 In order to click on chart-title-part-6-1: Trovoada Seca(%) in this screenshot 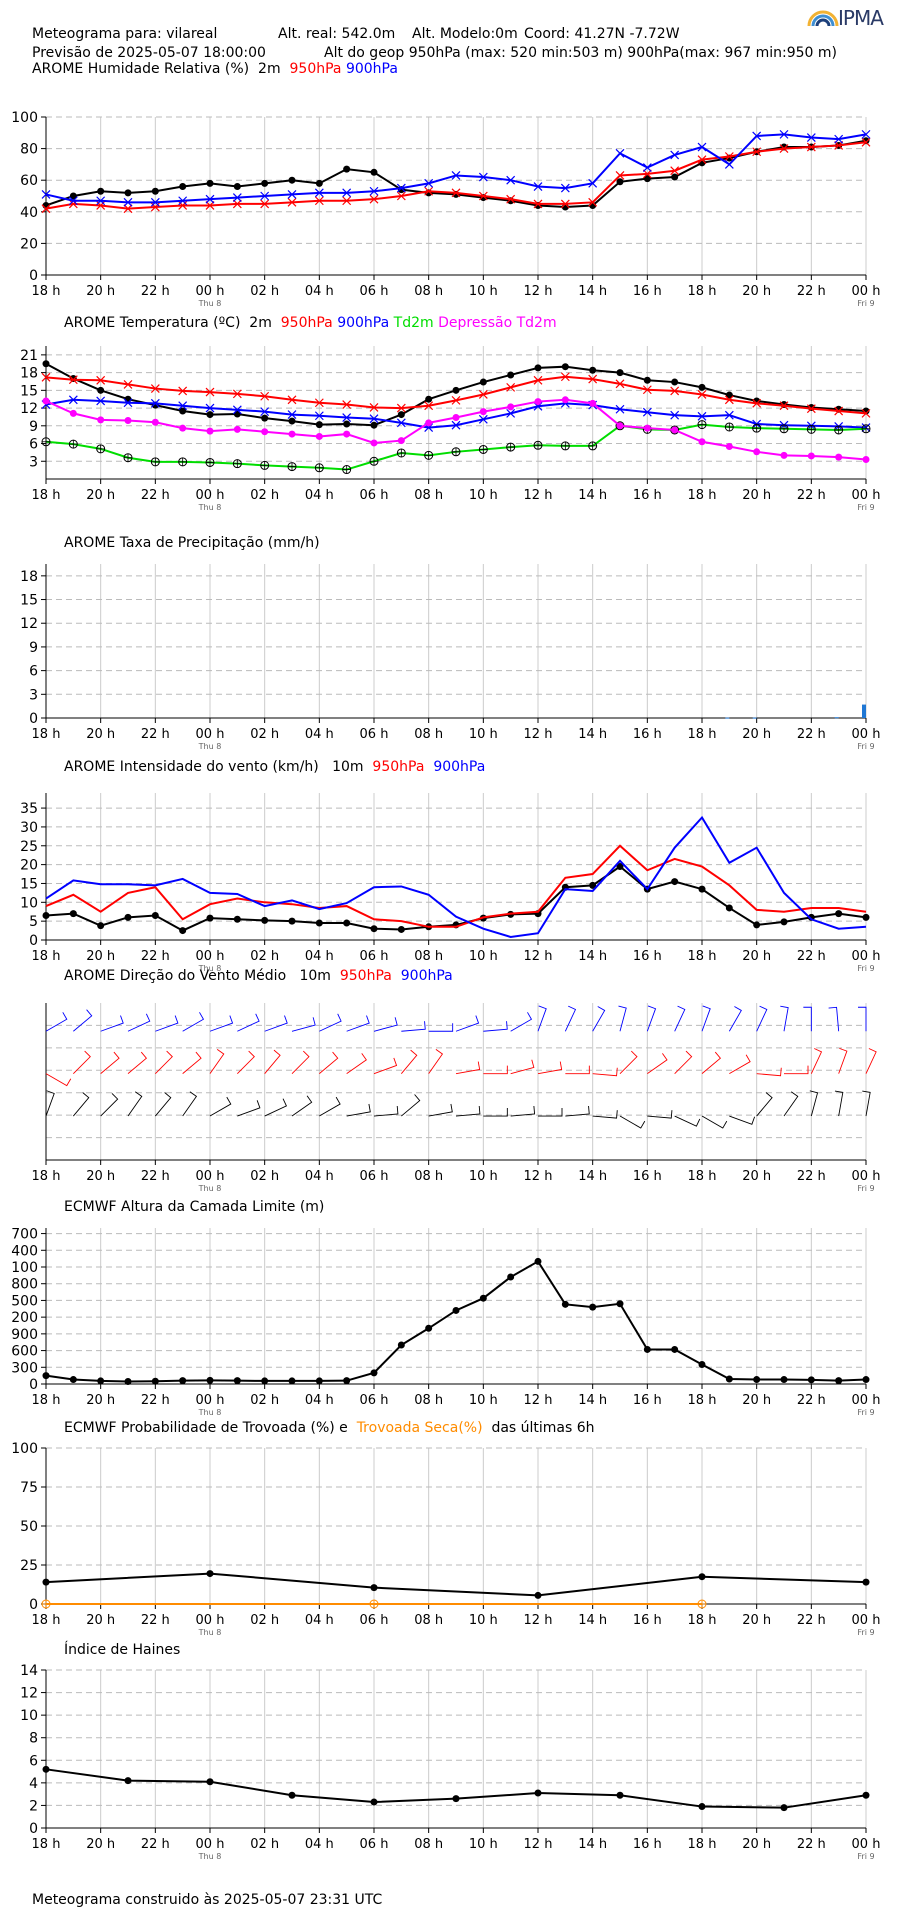, I will do `click(419, 1428)`.